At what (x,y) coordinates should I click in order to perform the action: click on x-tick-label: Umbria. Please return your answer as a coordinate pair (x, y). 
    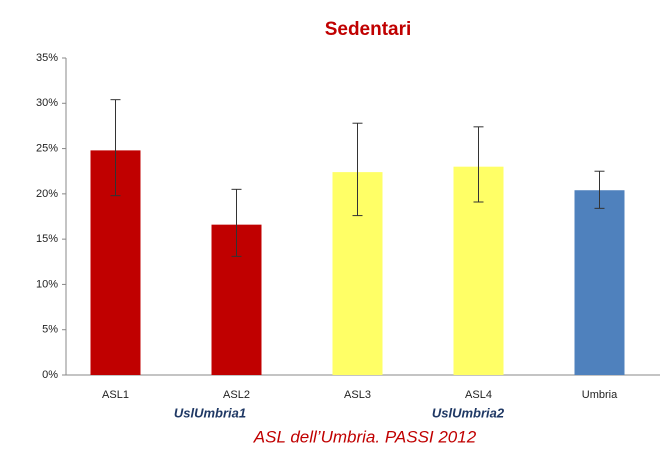
    Looking at the image, I should click on (600, 395).